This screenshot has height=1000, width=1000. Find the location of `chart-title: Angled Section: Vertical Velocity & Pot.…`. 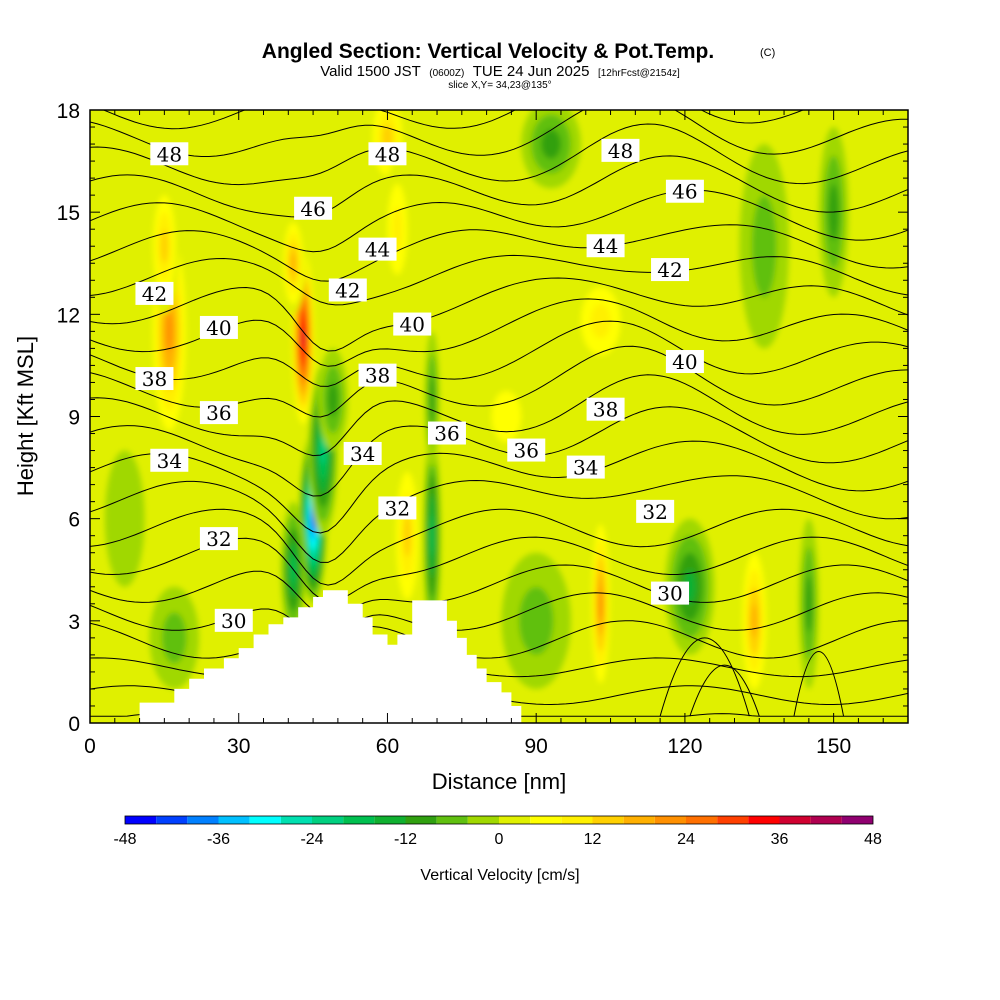

chart-title: Angled Section: Vertical Velocity & Pot.… is located at coordinates (488, 51).